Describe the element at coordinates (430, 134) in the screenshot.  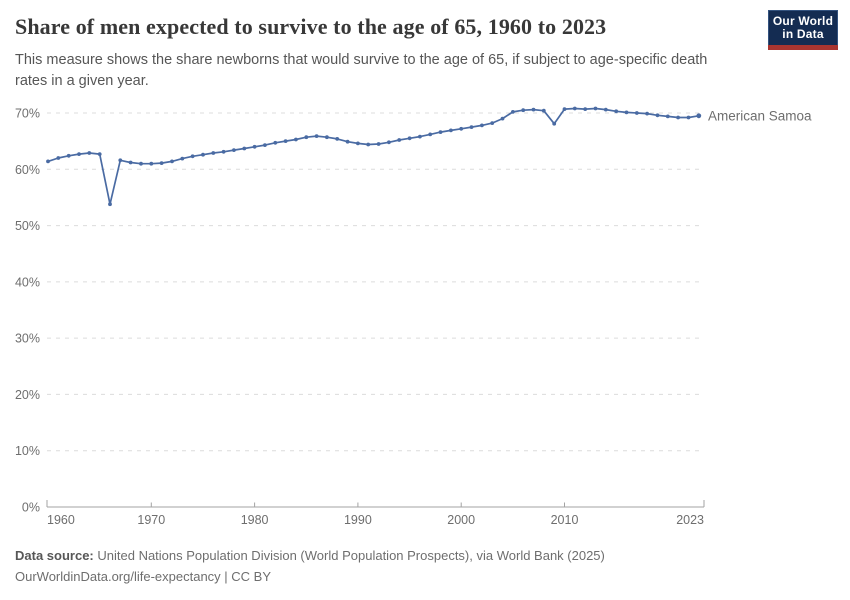
I see `data-point-1997` at that location.